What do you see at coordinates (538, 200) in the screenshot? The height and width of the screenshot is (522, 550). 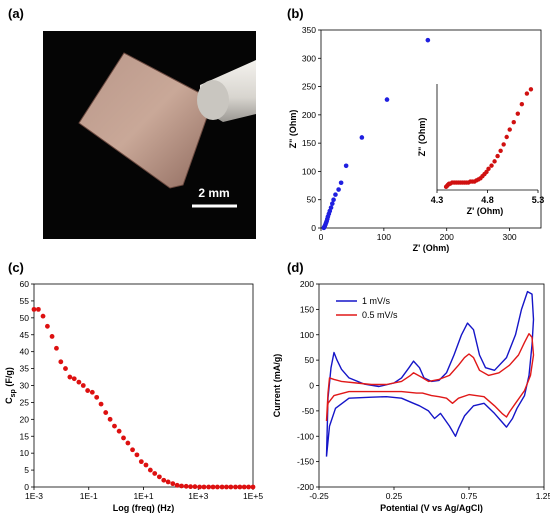 I see `inset-x-tick-label: 5.3` at bounding box center [538, 200].